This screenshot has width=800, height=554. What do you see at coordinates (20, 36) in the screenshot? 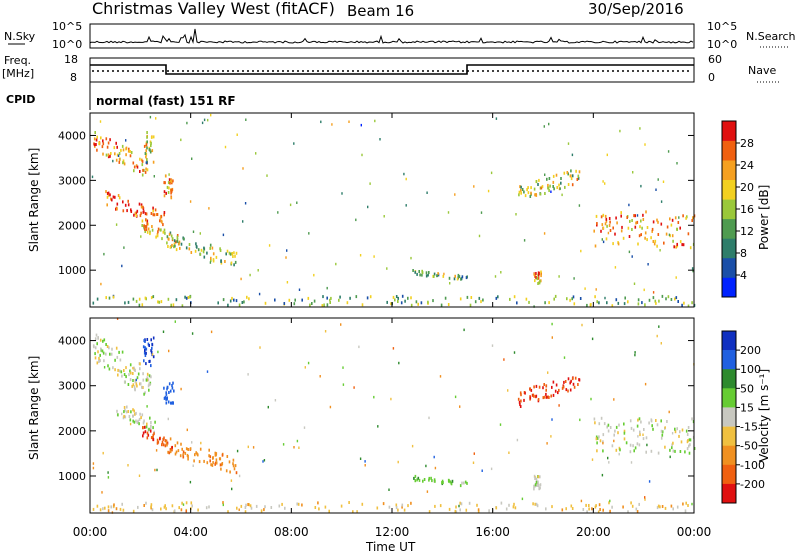
I see `noise-left-label: N.Sky` at bounding box center [20, 36].